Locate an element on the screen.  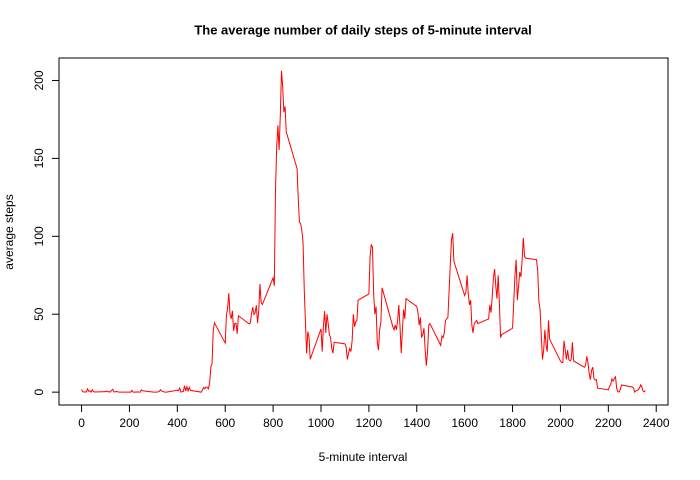
y-tick-label: 100 is located at coordinates (39, 236).